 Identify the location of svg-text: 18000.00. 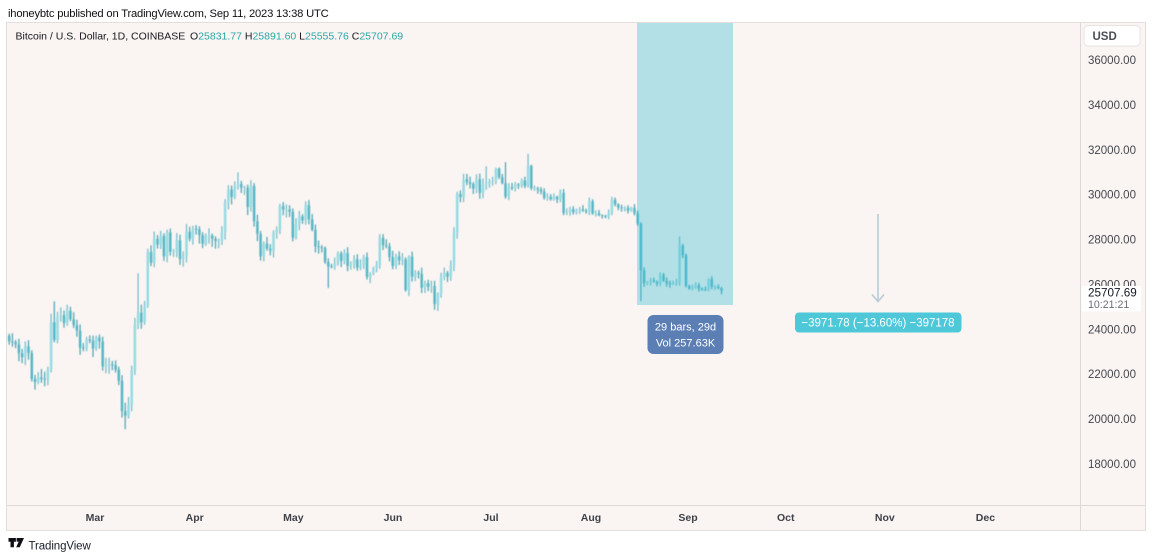
(1112, 465).